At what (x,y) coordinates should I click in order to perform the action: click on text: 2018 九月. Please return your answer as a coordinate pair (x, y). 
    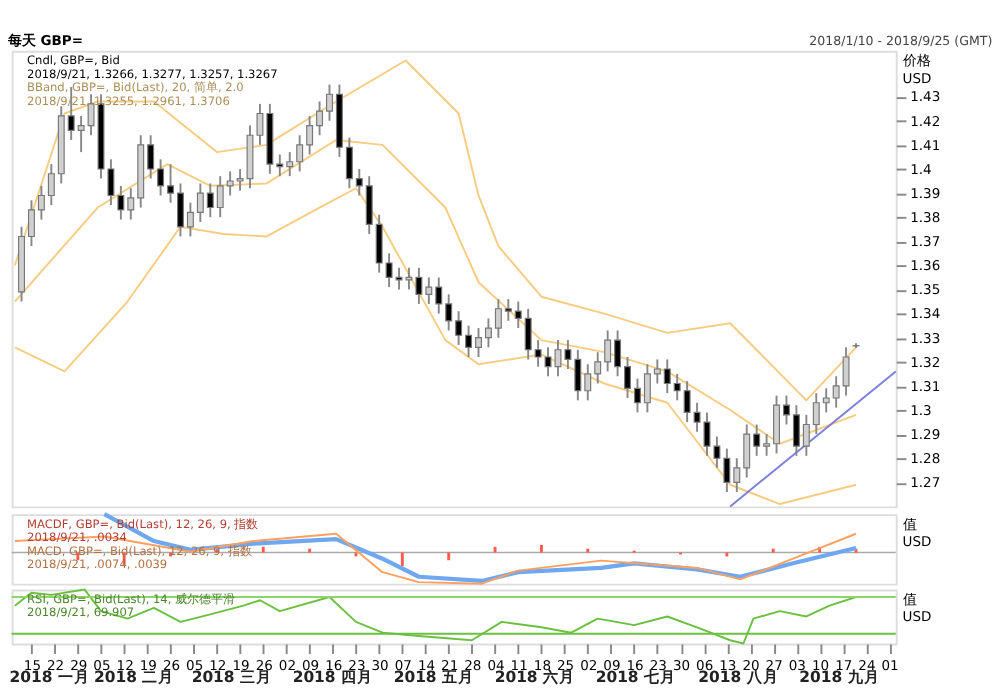
    Looking at the image, I should click on (839, 677).